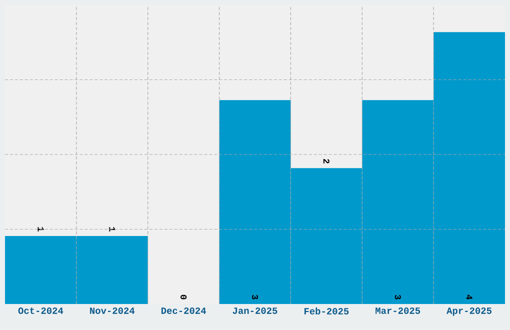 This screenshot has height=330, width=510. I want to click on x-tick-label: Dec-2024, so click(183, 311).